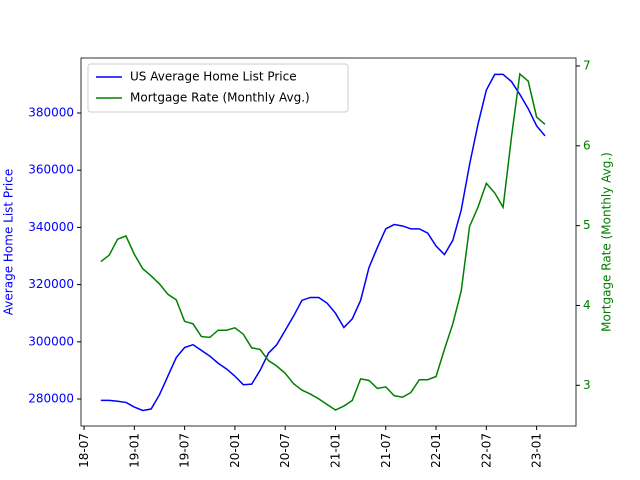 This screenshot has width=640, height=480. What do you see at coordinates (587, 145) in the screenshot?
I see `y2-tick-label: 6` at bounding box center [587, 145].